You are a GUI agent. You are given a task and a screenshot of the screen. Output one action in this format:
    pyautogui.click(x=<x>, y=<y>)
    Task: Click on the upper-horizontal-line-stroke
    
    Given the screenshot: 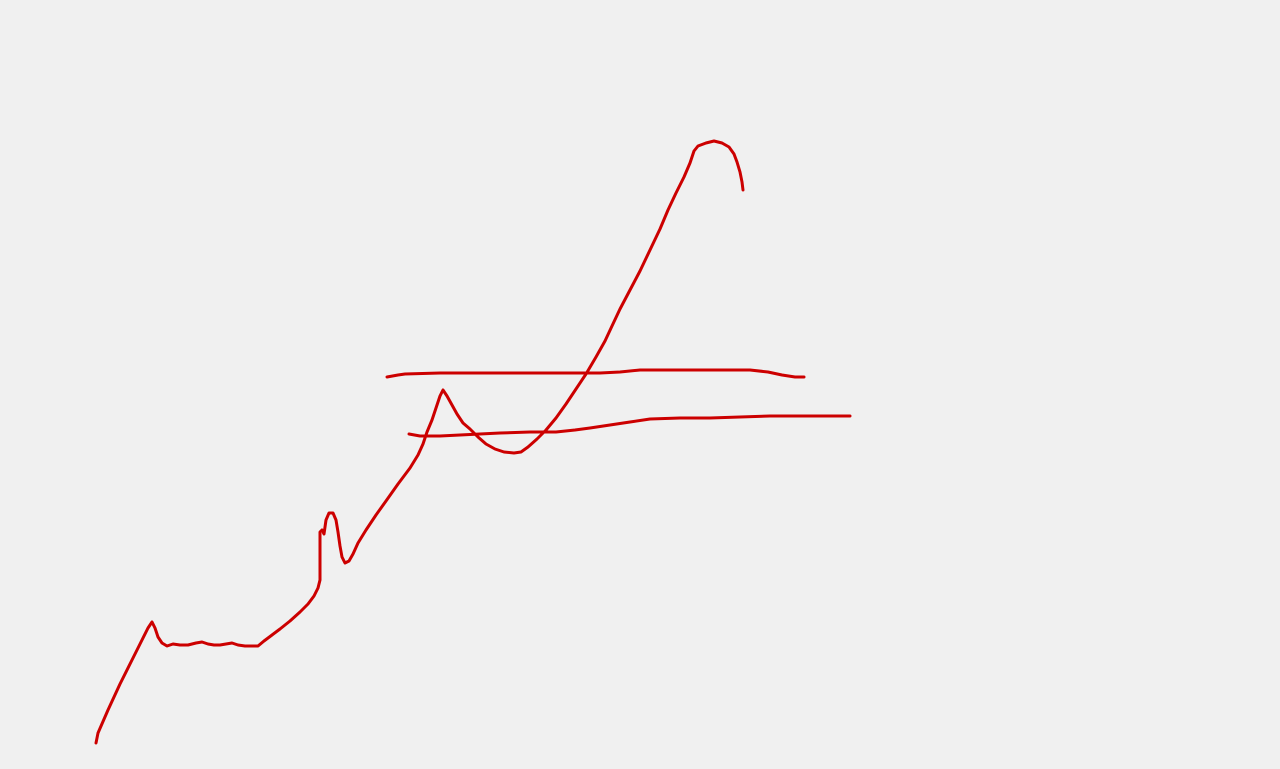 What is the action you would take?
    pyautogui.click(x=595, y=373)
    